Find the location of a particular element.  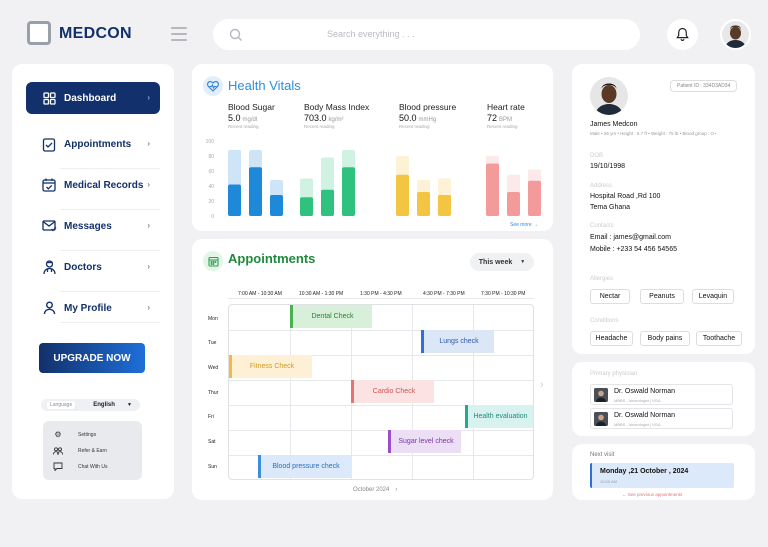

appointments-title: Appointments is located at coordinates (272, 258).